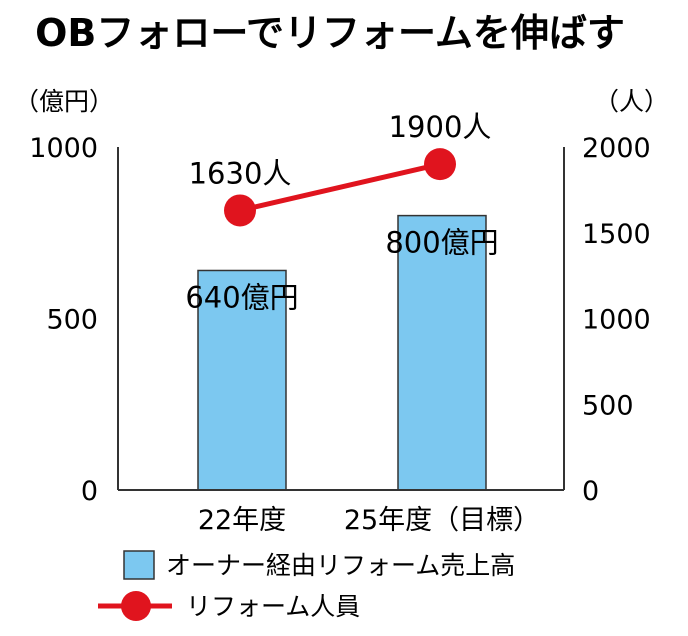  I want to click on x-axis-labels: 22年度 25年度（目標）, so click(369, 520).